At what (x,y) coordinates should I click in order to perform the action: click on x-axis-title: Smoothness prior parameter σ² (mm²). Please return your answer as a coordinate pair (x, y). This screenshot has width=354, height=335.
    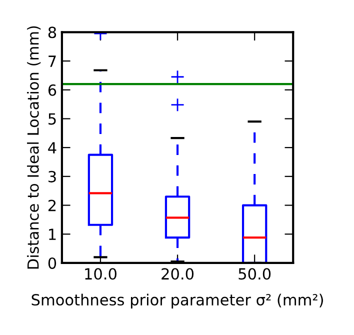
    Looking at the image, I should click on (177, 301).